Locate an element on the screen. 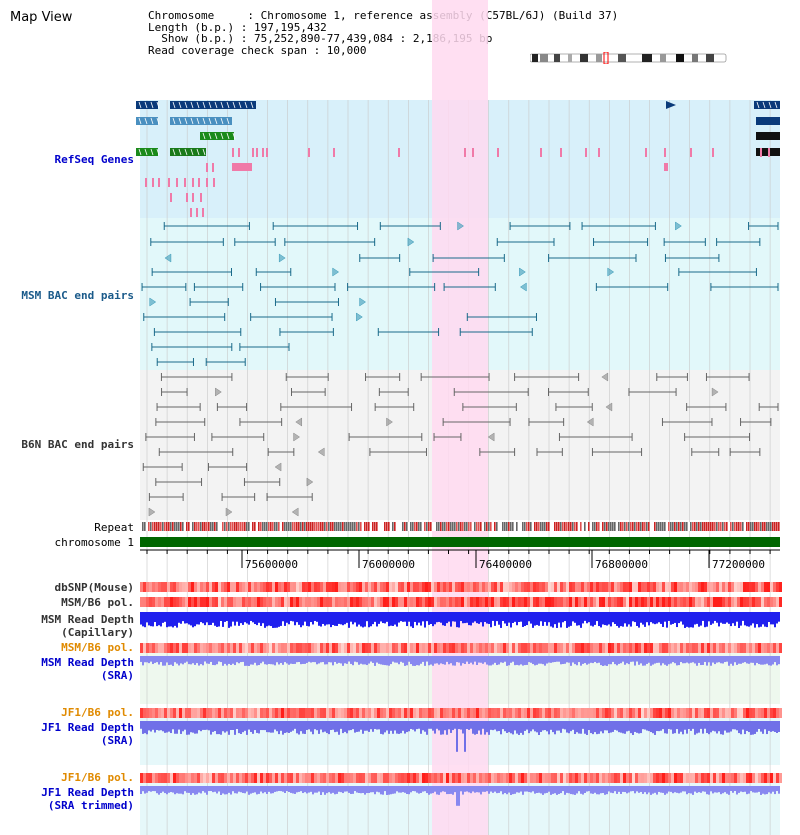 This screenshot has height=835, width=800. b6n-bac-end is located at coordinates (310, 482).